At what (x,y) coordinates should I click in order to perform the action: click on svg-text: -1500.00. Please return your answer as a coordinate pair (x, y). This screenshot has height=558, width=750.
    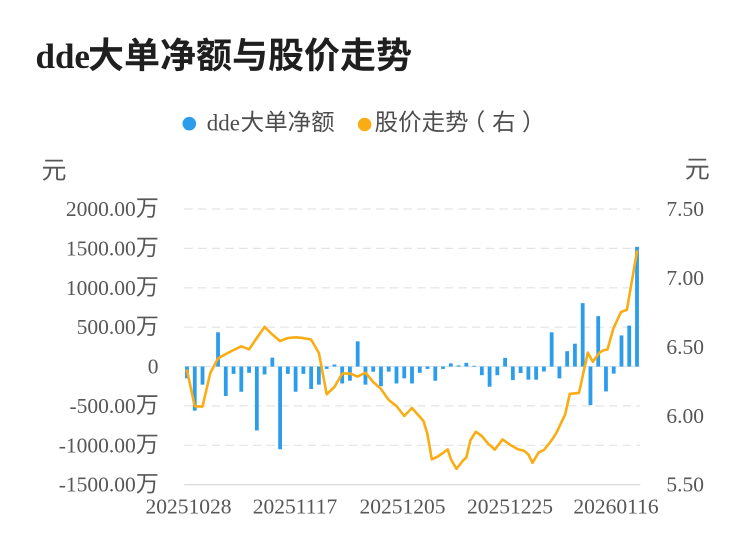
    Looking at the image, I should click on (97, 485).